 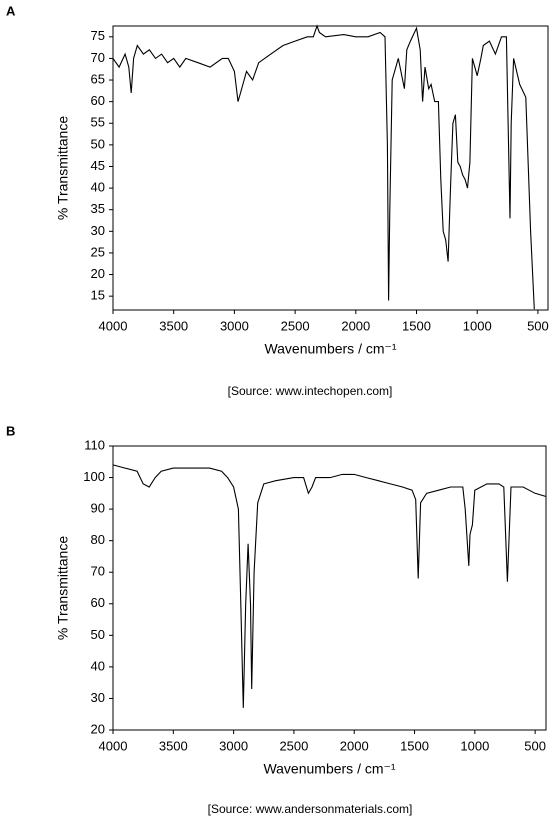 What do you see at coordinates (98, 251) in the screenshot?
I see `y-tick-label: 25` at bounding box center [98, 251].